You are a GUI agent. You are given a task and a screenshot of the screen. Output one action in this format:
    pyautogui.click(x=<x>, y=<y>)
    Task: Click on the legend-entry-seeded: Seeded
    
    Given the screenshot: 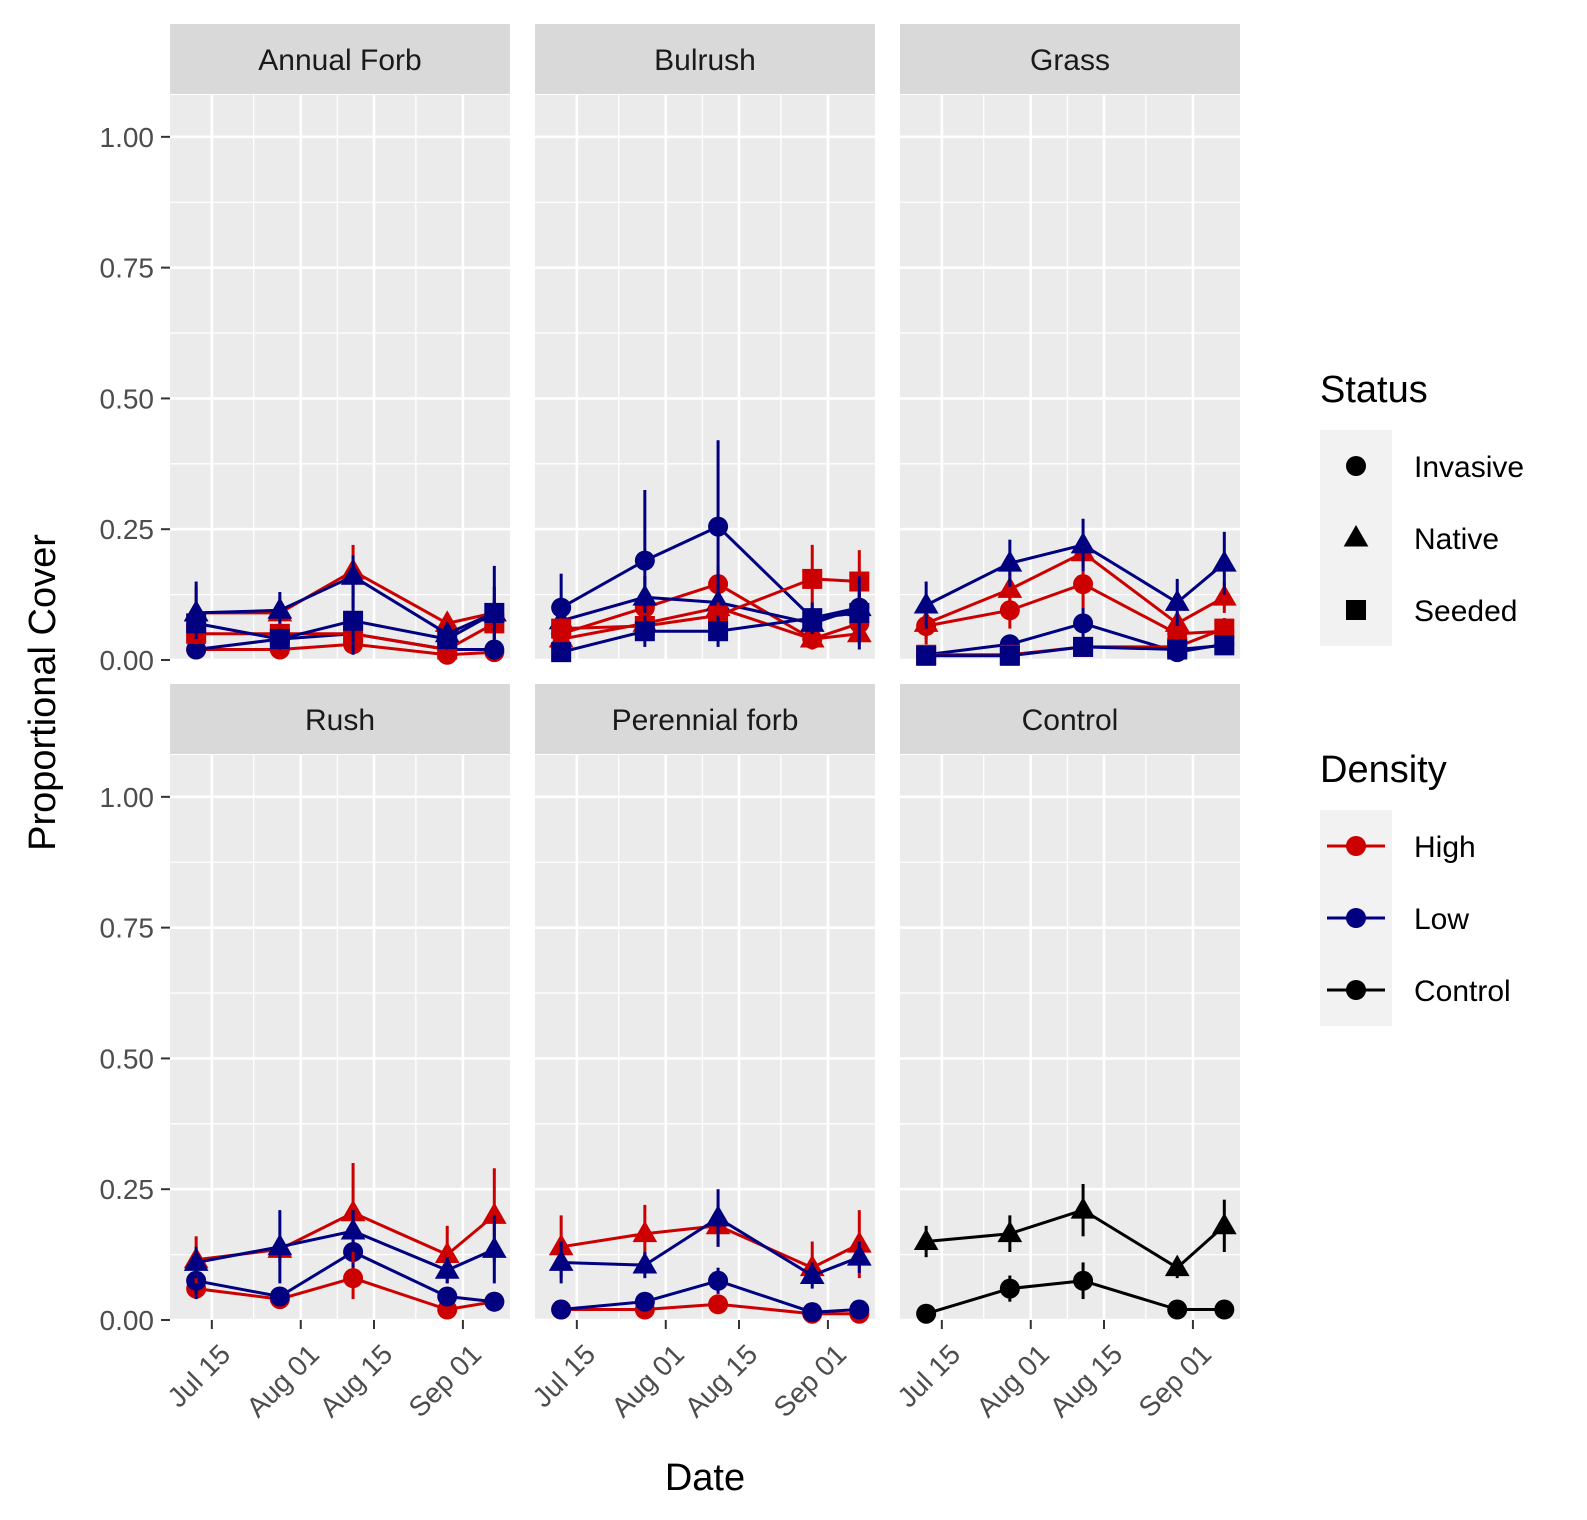 What is the action you would take?
    pyautogui.click(x=1418, y=610)
    